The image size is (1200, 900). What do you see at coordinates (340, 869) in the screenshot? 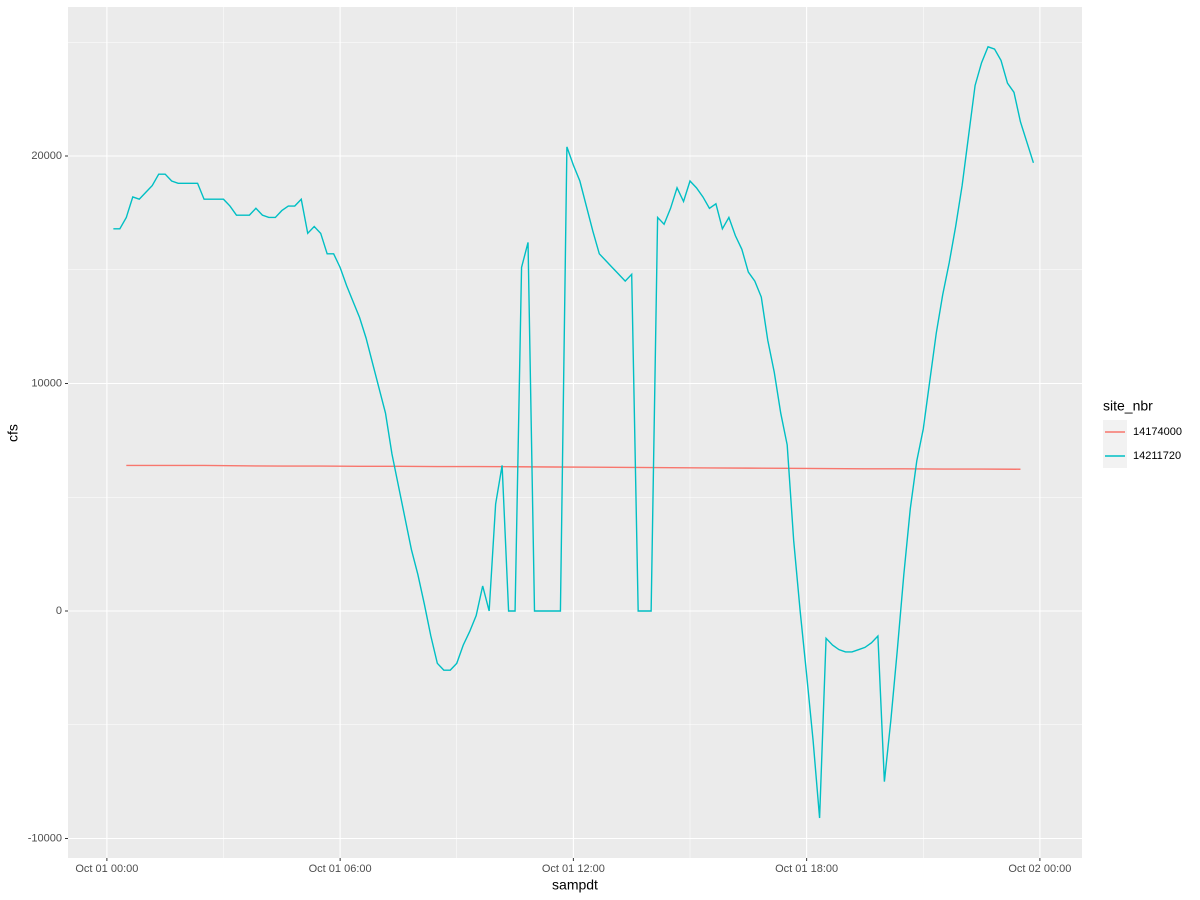
I see `x-tick-label: Oct 01 06:00` at bounding box center [340, 869].